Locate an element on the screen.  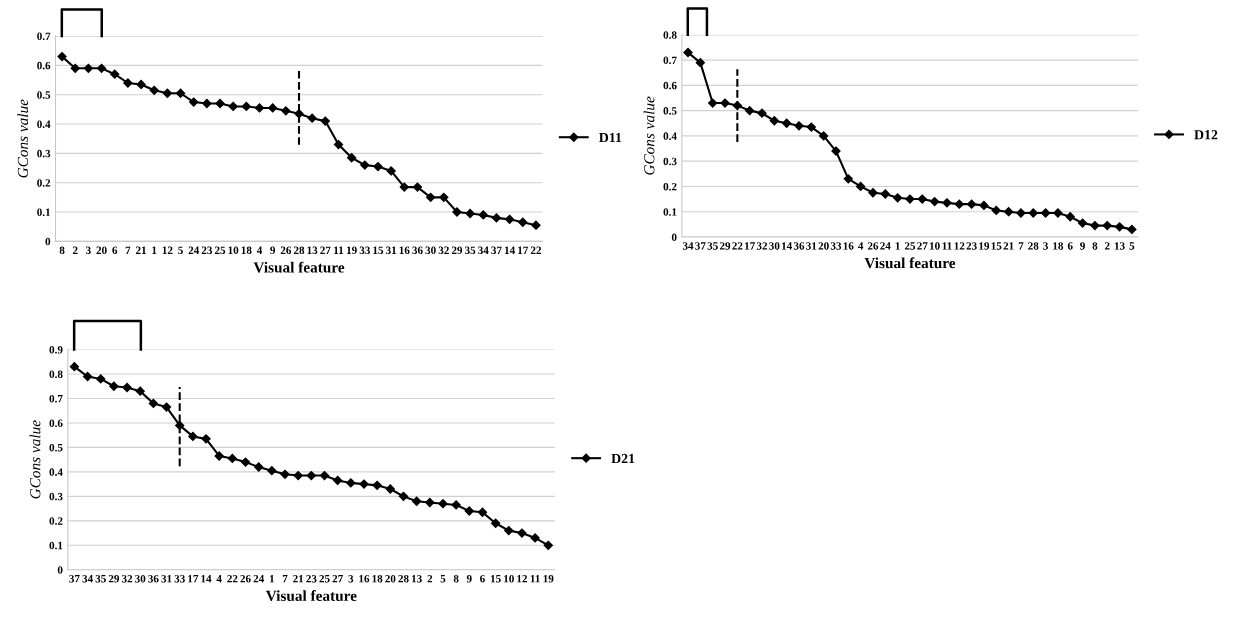
x-tick-label: 15 is located at coordinates (996, 246).